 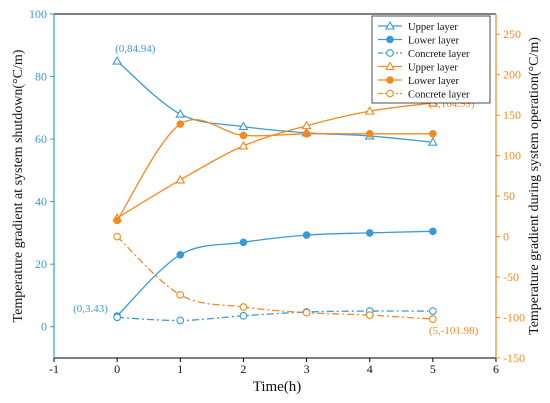 I want to click on y-right-tick-label: 150, so click(x=512, y=115).